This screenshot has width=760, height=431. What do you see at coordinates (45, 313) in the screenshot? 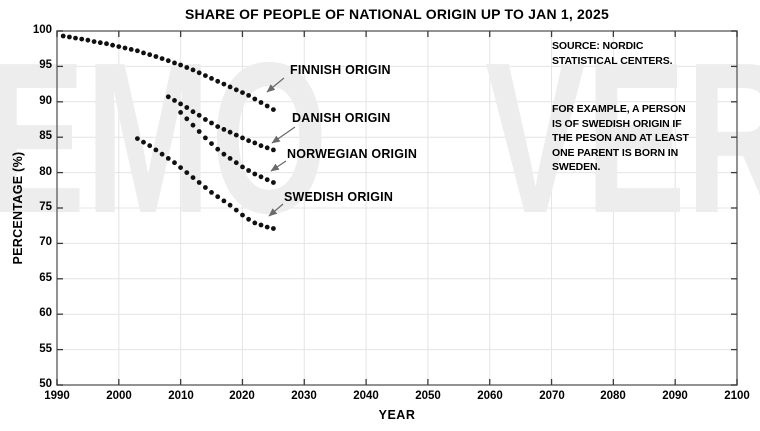
I see `y-tick-label: 60` at bounding box center [45, 313].